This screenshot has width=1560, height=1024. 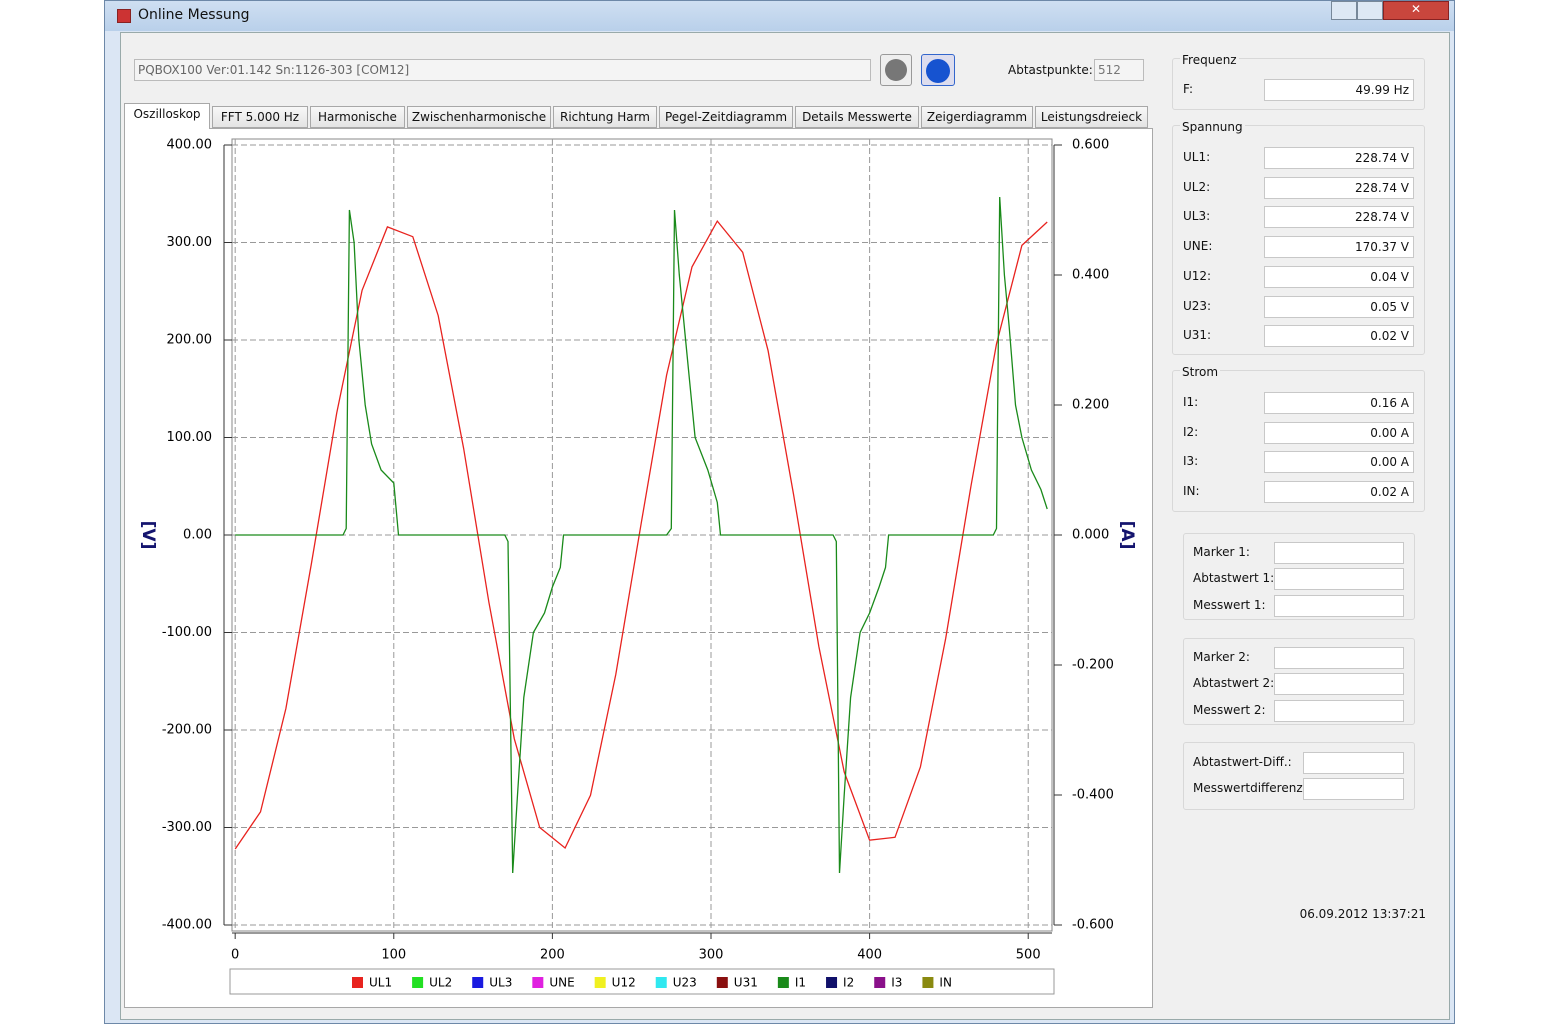 What do you see at coordinates (1200, 372) in the screenshot?
I see `group-title: Strom` at bounding box center [1200, 372].